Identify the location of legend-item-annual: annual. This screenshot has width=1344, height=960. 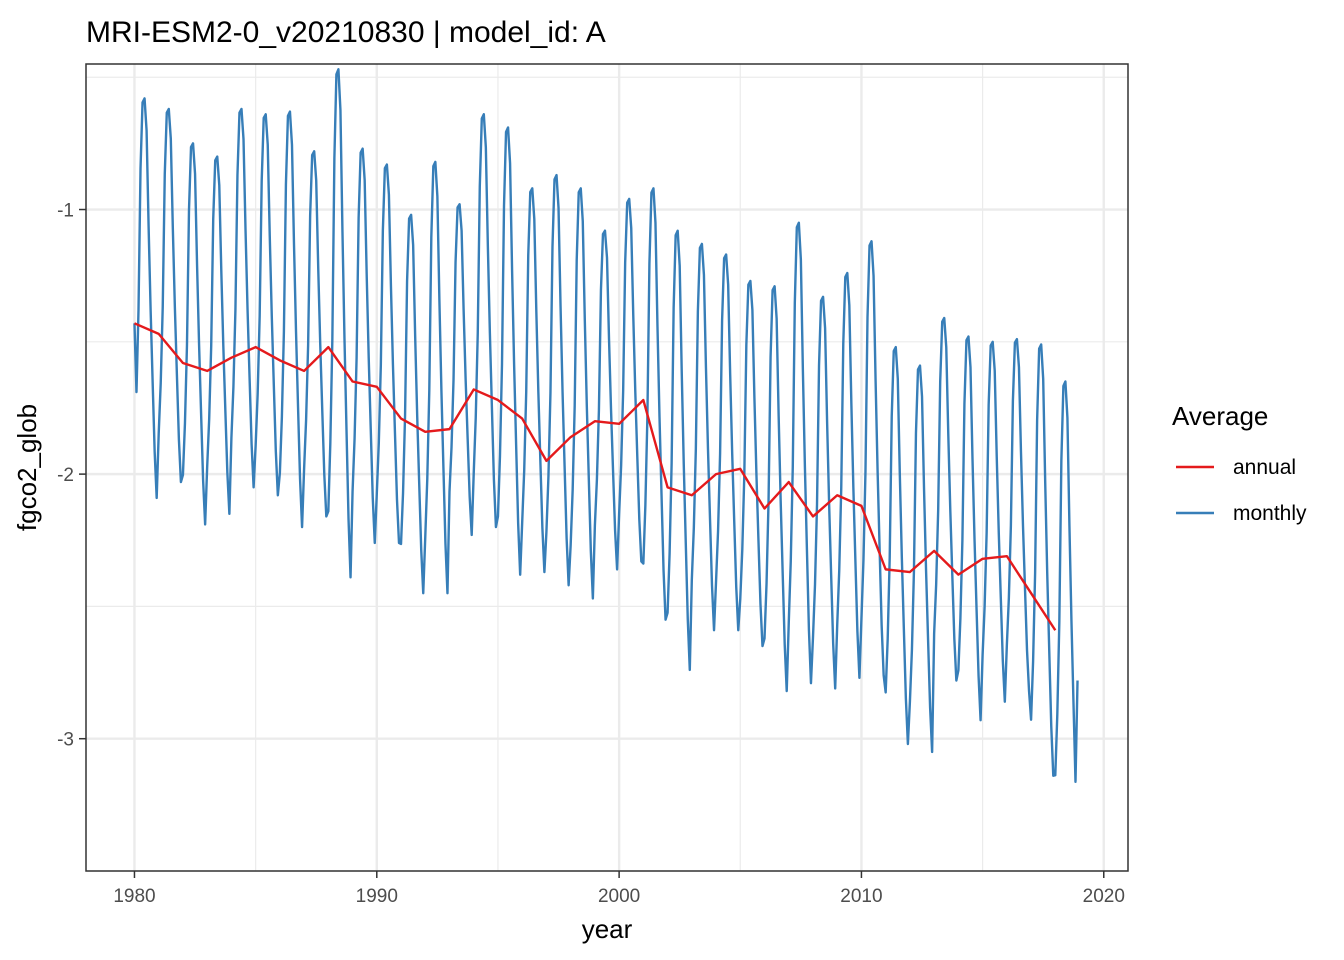
(1236, 467).